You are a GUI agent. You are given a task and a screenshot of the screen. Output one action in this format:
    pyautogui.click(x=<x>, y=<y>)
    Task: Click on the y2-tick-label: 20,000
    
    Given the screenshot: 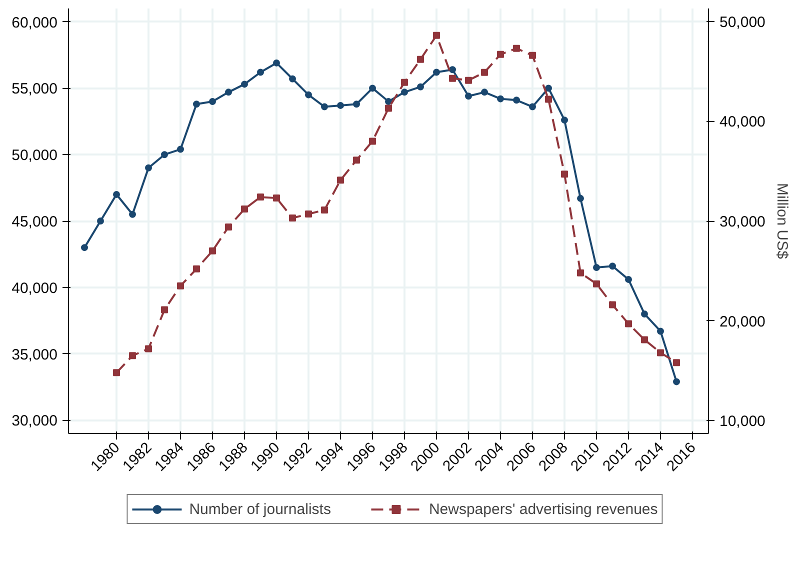 What is the action you would take?
    pyautogui.click(x=743, y=321)
    